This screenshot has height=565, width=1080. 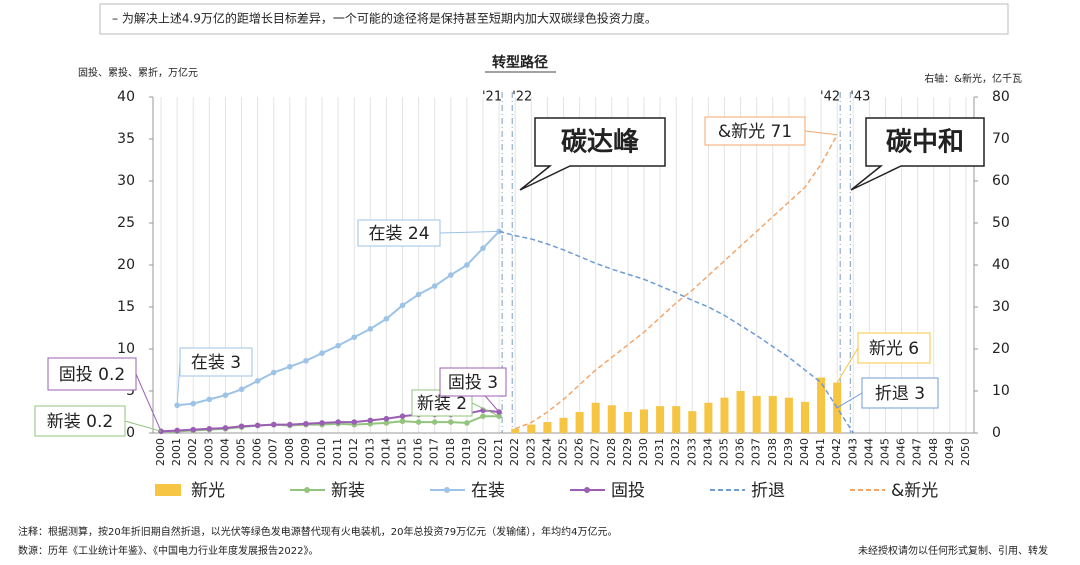 I want to click on x-tick-label: 2016, so click(x=418, y=452).